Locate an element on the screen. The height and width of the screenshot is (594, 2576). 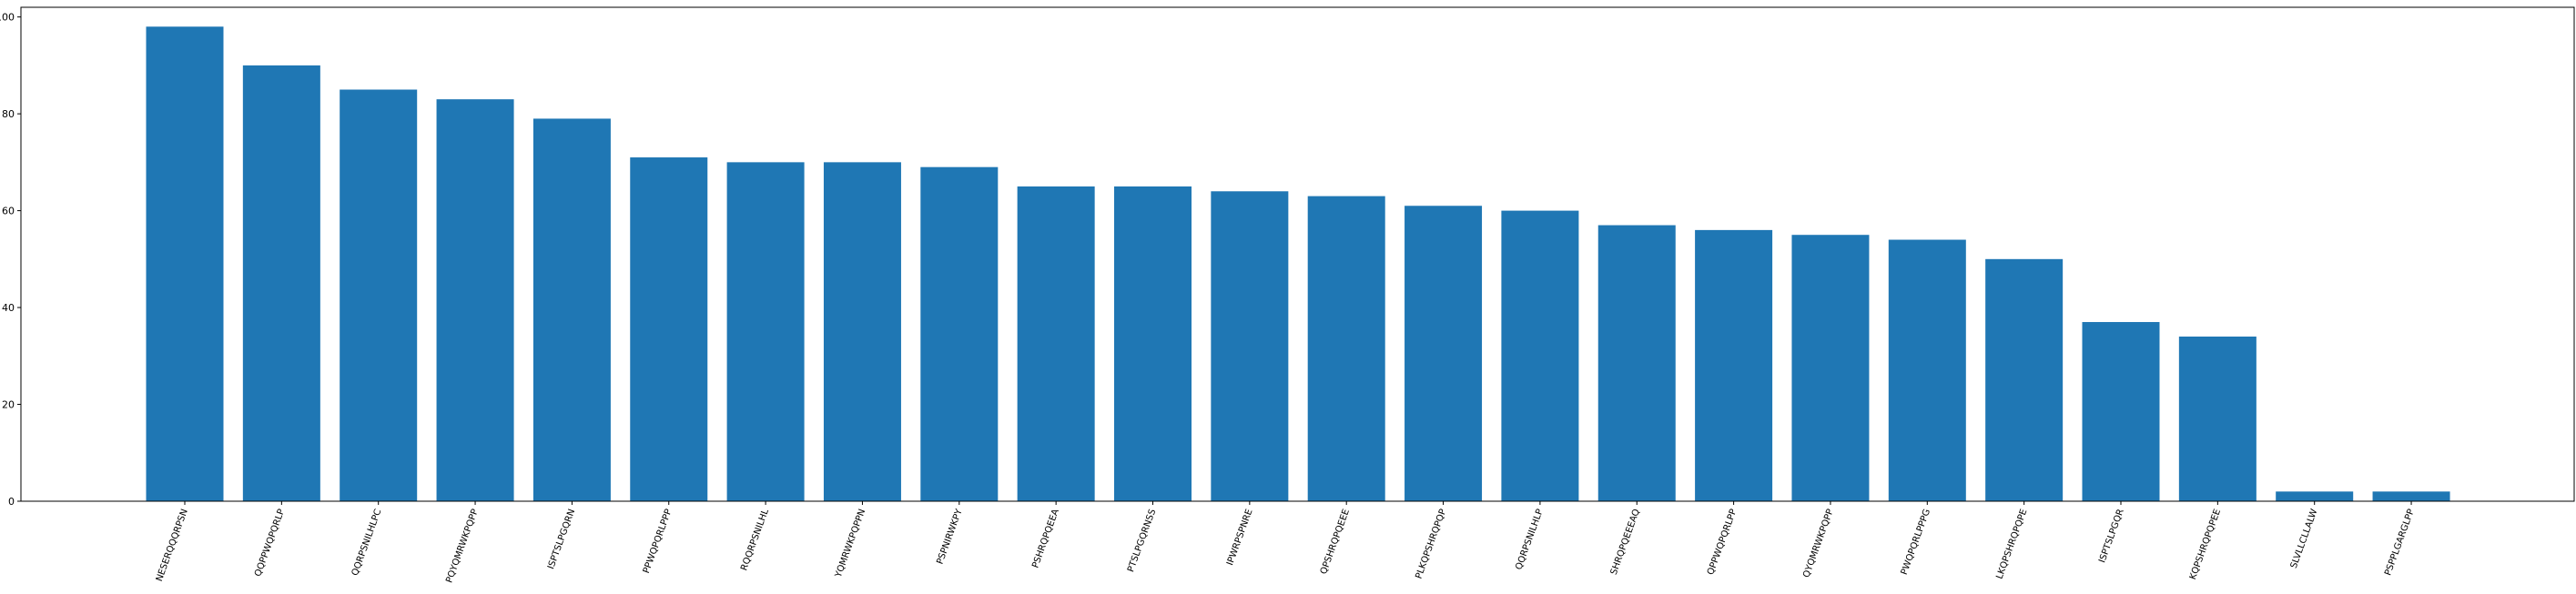
x-tick-label: YQMRWKPQPPN is located at coordinates (851, 543).